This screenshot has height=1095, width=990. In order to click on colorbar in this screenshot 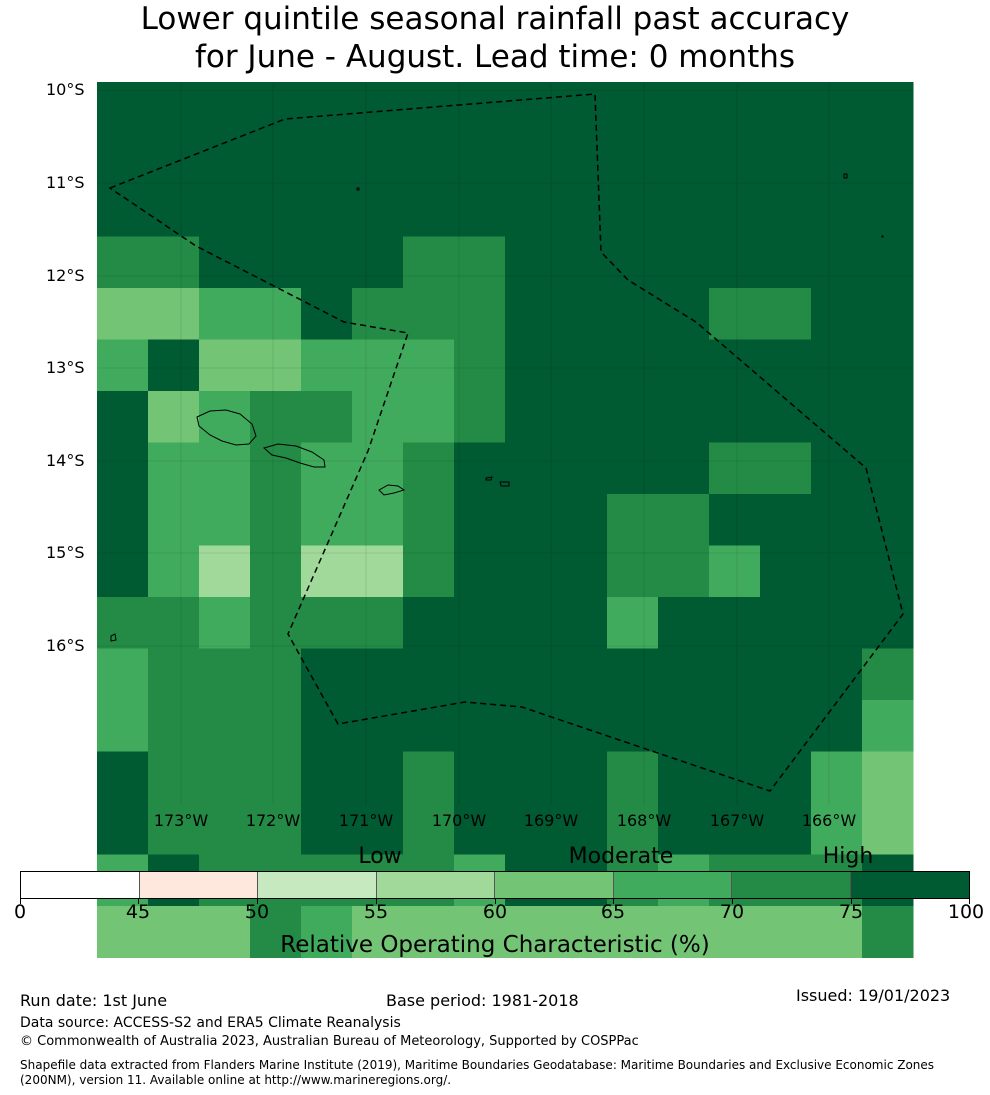, I will do `click(495, 885)`.